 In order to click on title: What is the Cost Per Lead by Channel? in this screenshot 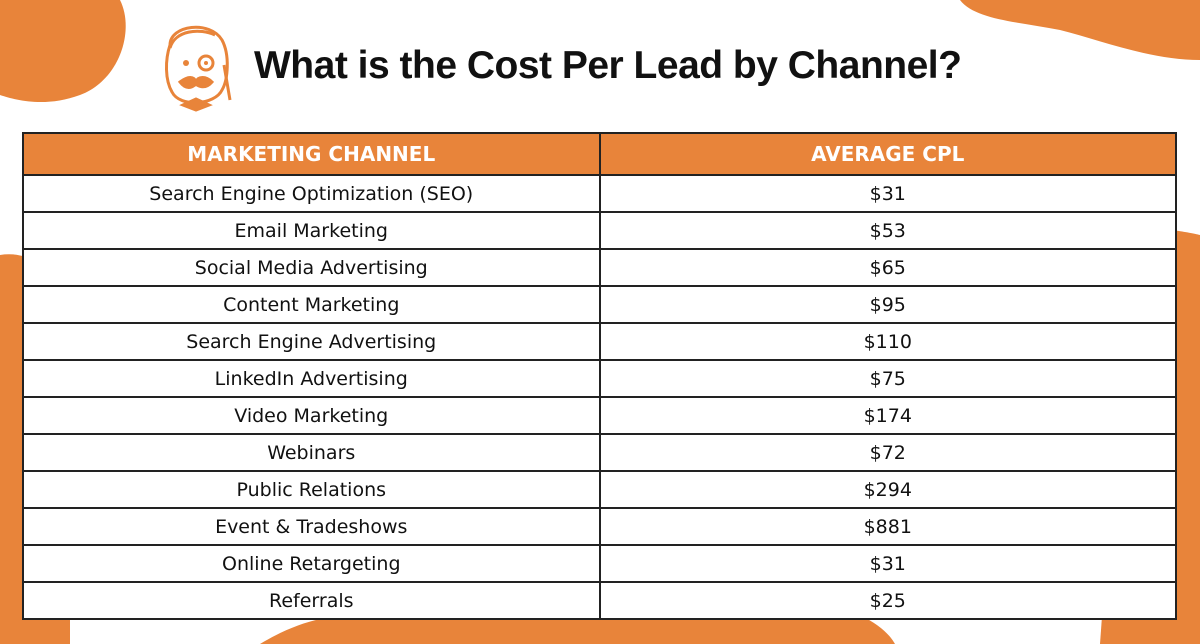, I will do `click(608, 65)`.